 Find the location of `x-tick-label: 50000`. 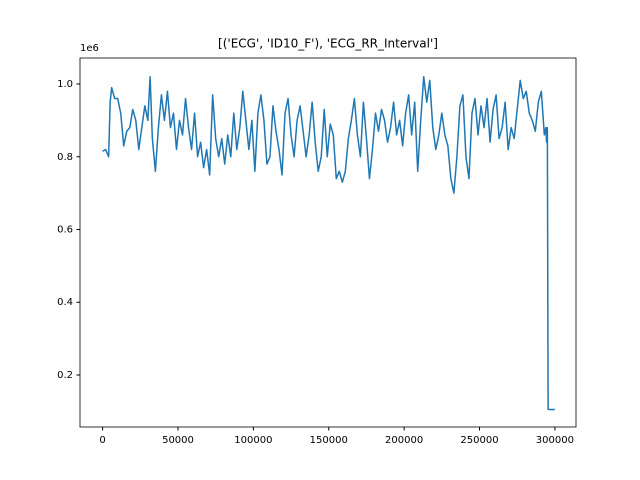

x-tick-label: 50000 is located at coordinates (178, 440).